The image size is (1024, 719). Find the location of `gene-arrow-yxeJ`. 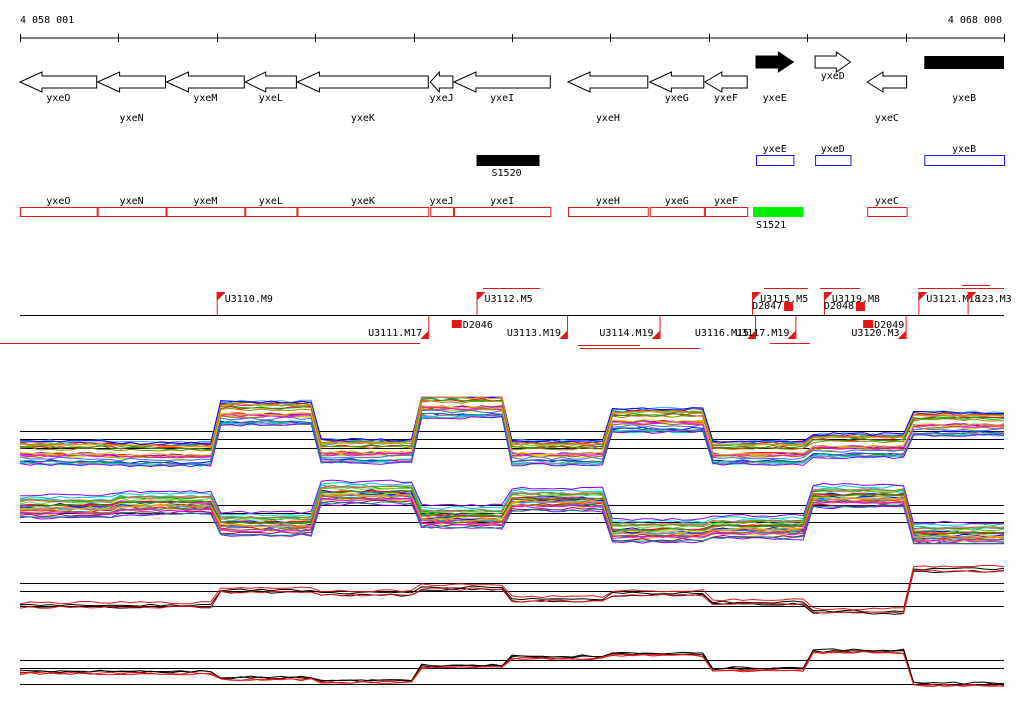

gene-arrow-yxeJ is located at coordinates (441, 82).